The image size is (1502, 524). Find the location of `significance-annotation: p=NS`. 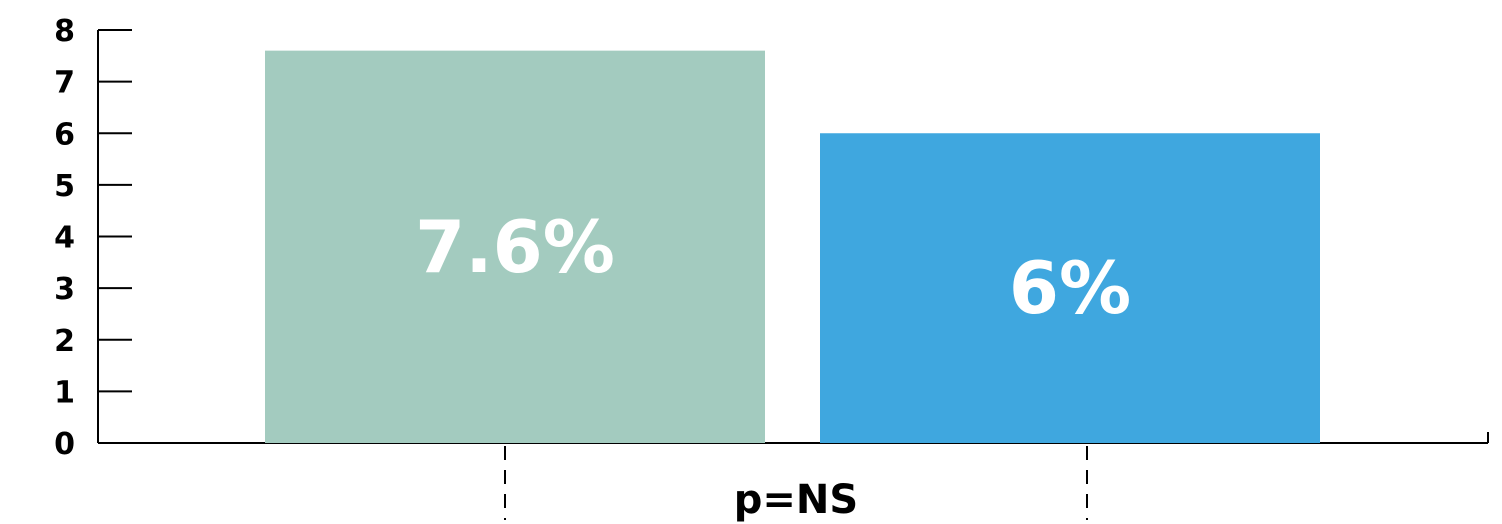

significance-annotation: p=NS is located at coordinates (796, 500).